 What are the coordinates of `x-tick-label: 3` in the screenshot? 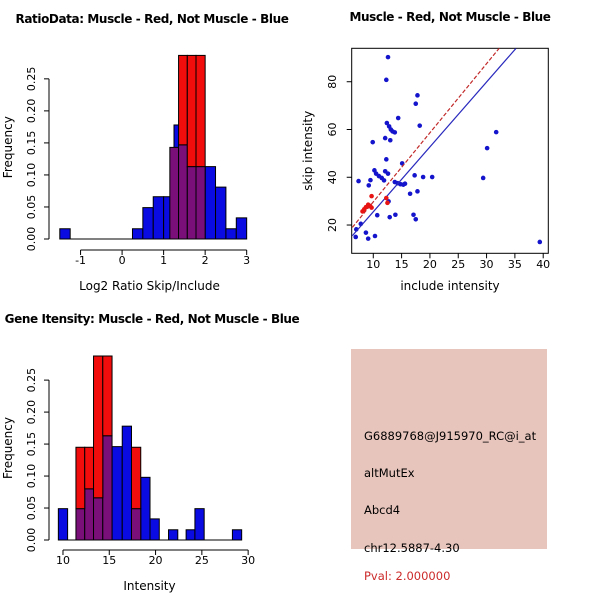 It's located at (246, 260).